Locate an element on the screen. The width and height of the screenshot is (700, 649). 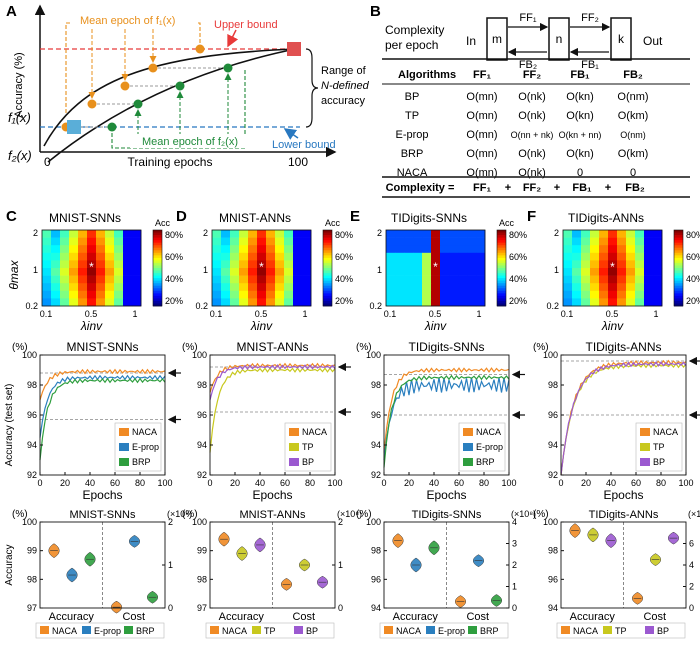
f2-curve is located at coordinates (174, 105).